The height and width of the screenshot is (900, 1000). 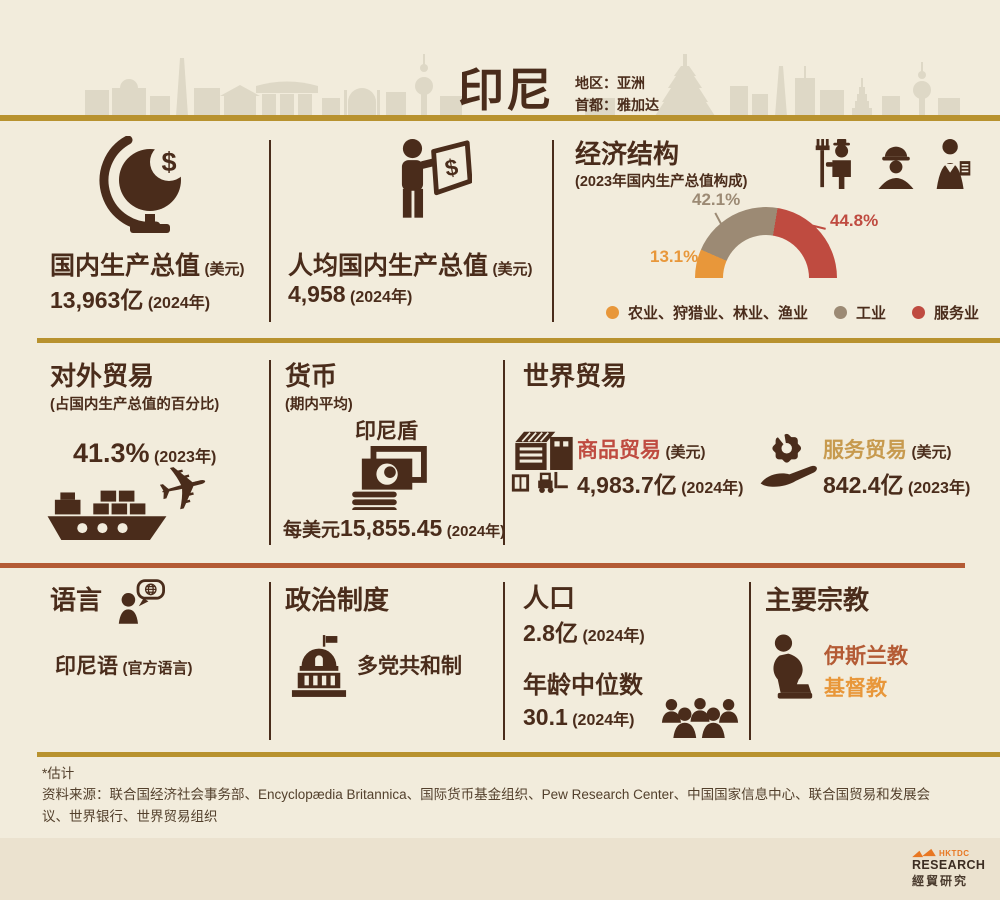 I want to click on divider-footer, so click(x=518, y=754).